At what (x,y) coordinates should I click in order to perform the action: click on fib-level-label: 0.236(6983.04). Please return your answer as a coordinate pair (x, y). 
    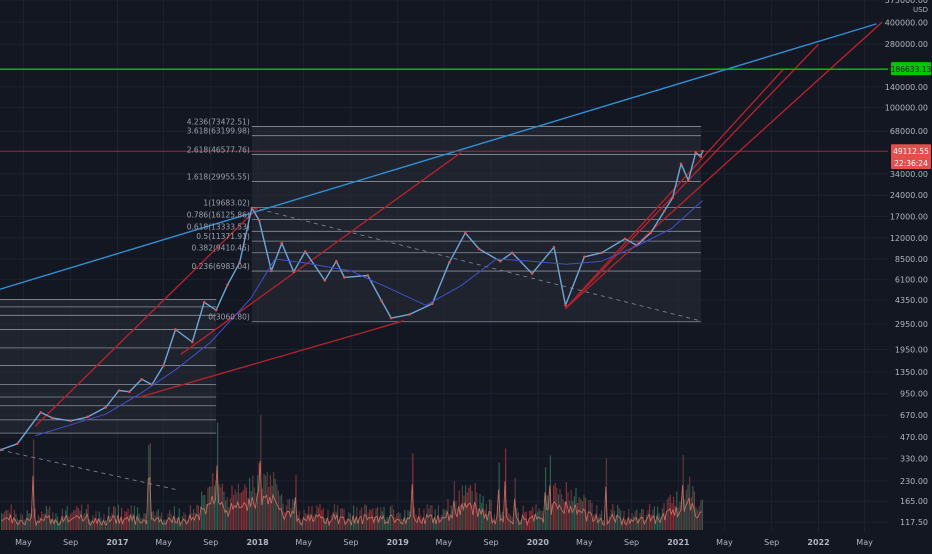
    Looking at the image, I should click on (221, 266).